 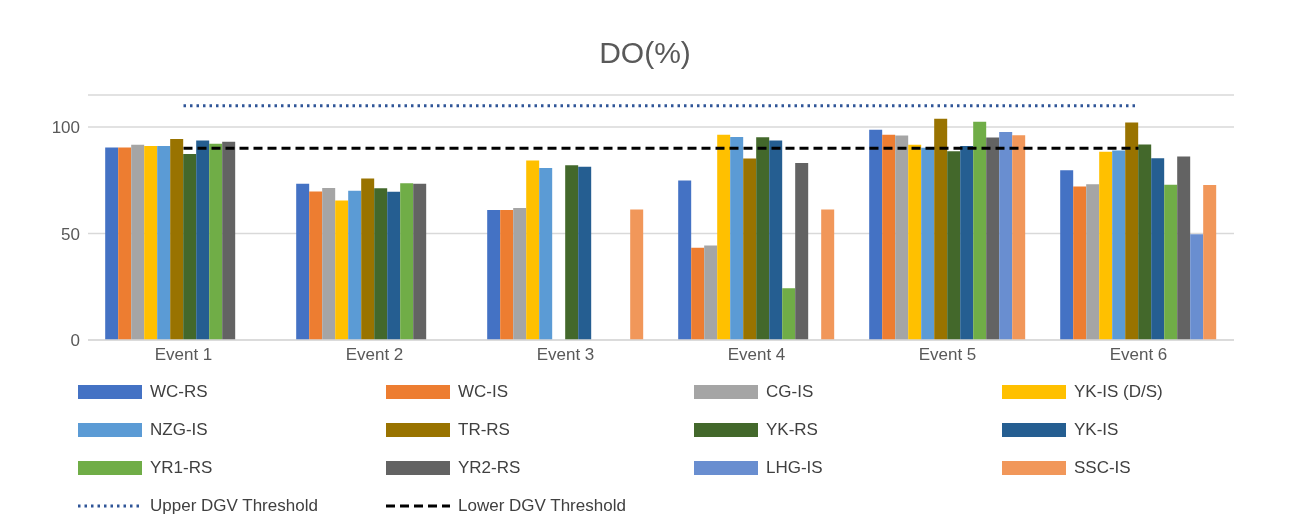 What do you see at coordinates (234, 506) in the screenshot?
I see `legend-label: Upper DGV Threshold` at bounding box center [234, 506].